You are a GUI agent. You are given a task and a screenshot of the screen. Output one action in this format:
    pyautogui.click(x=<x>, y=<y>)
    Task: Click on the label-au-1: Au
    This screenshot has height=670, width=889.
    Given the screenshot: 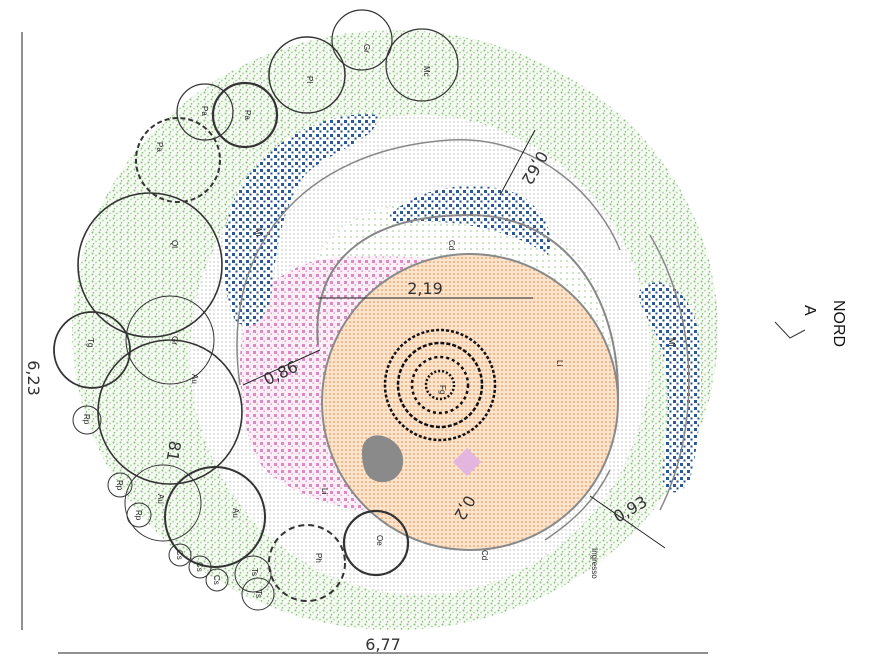 What is the action you would take?
    pyautogui.click(x=194, y=379)
    